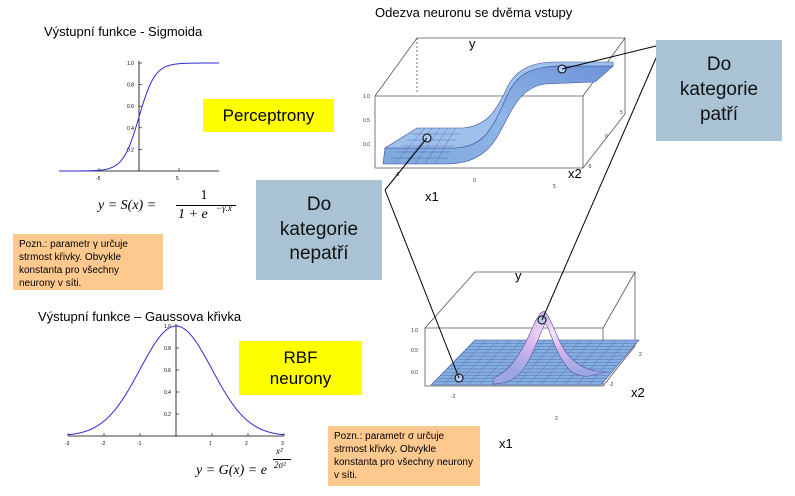 Image resolution: width=795 pixels, height=496 pixels. Describe the element at coordinates (140, 316) in the screenshot. I see `gauss-title: Výstupní funkce – Gaussova křivka` at that location.